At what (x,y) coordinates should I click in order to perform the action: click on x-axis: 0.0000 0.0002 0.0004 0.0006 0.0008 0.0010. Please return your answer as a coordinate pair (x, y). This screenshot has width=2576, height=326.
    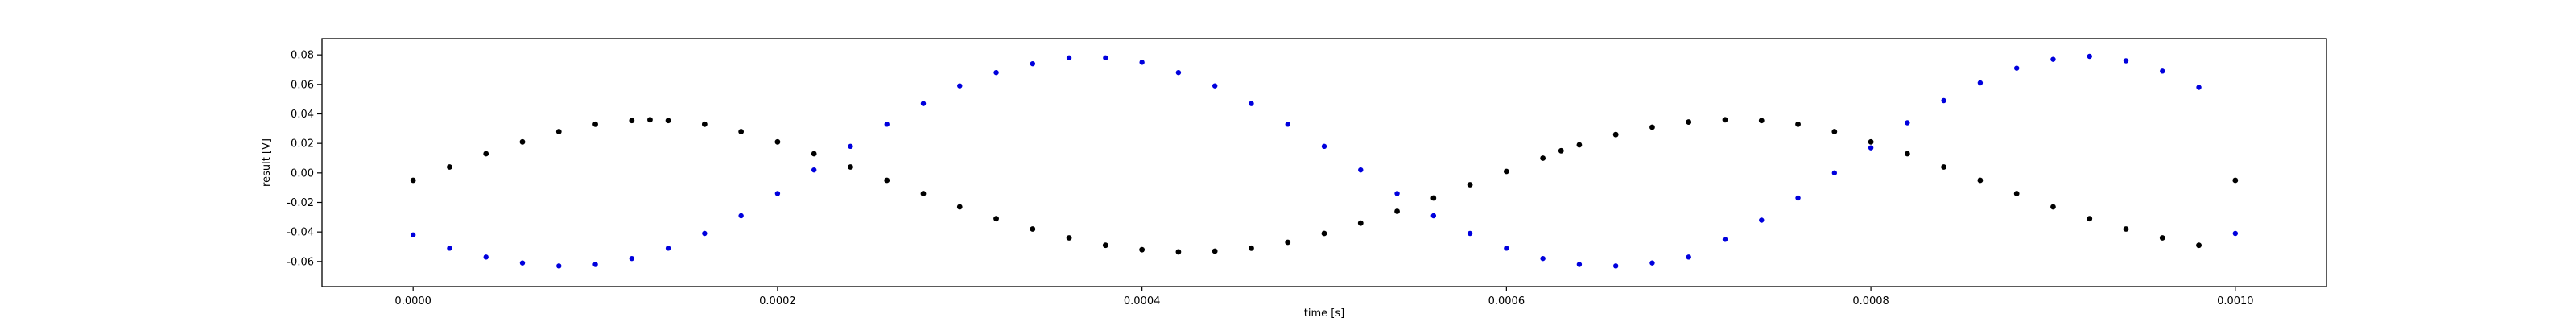
    Looking at the image, I should click on (1324, 297).